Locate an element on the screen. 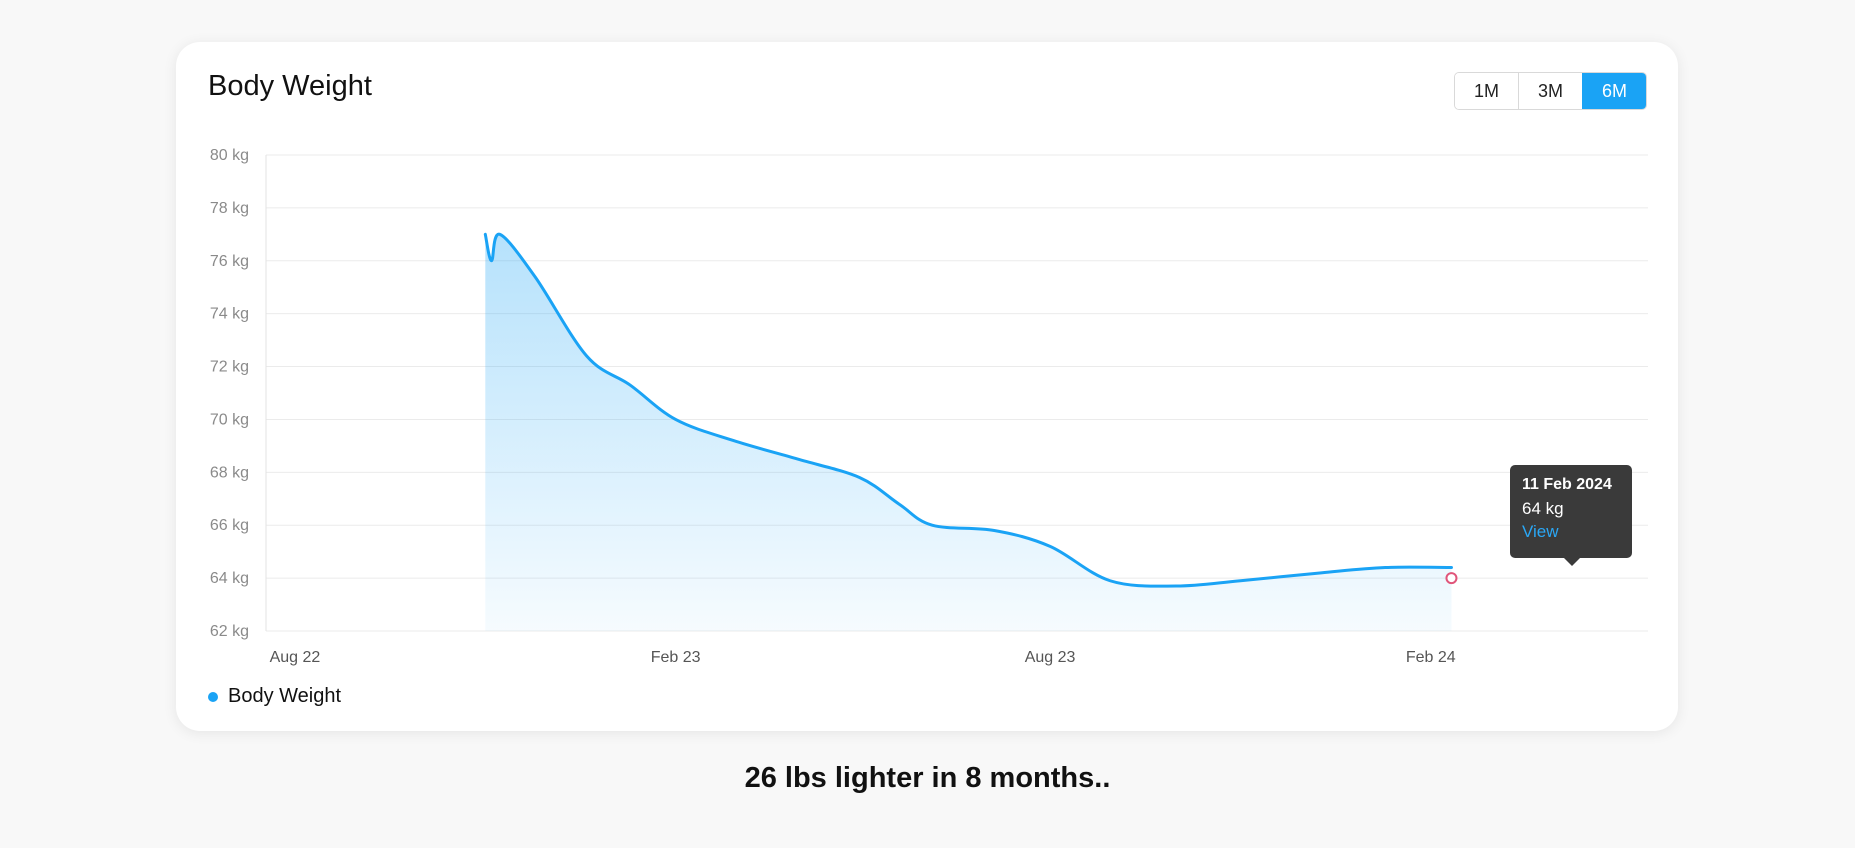 The width and height of the screenshot is (1855, 848). legend-label: Body Weight is located at coordinates (285, 696).